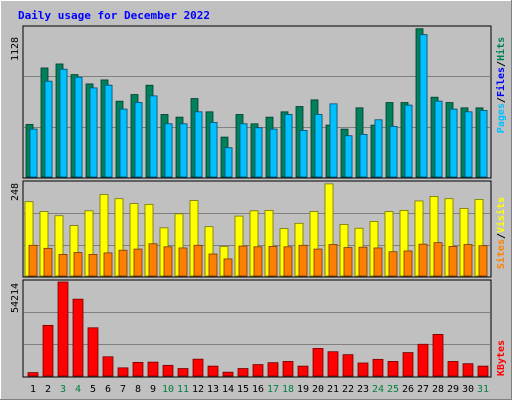 The image size is (512, 400). I want to click on day-label: 14, so click(228, 389).